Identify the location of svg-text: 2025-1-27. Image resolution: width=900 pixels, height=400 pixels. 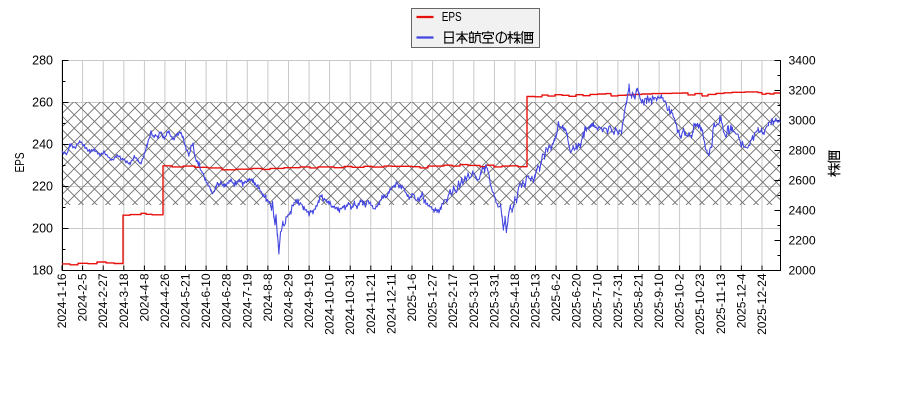
(433, 300).